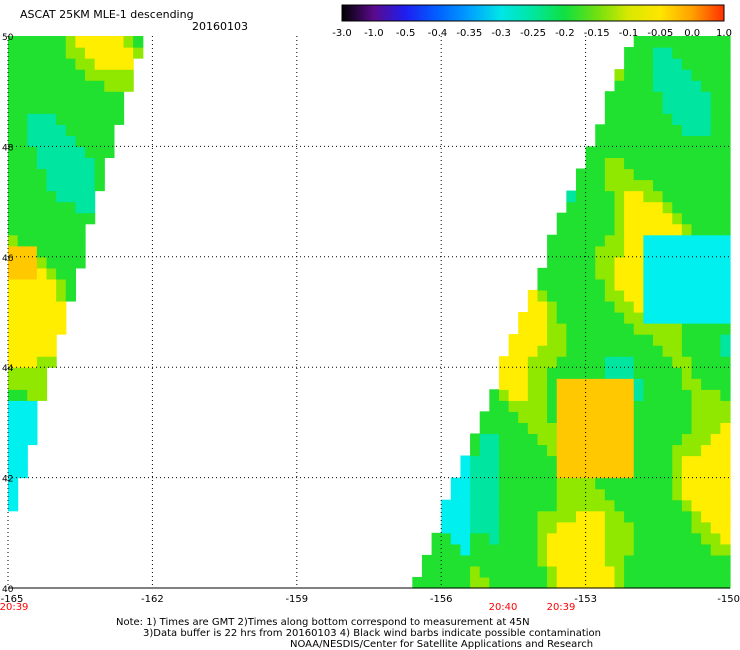 This screenshot has height=650, width=740. What do you see at coordinates (629, 33) in the screenshot?
I see `colorbar-tick-label: -0.1` at bounding box center [629, 33].